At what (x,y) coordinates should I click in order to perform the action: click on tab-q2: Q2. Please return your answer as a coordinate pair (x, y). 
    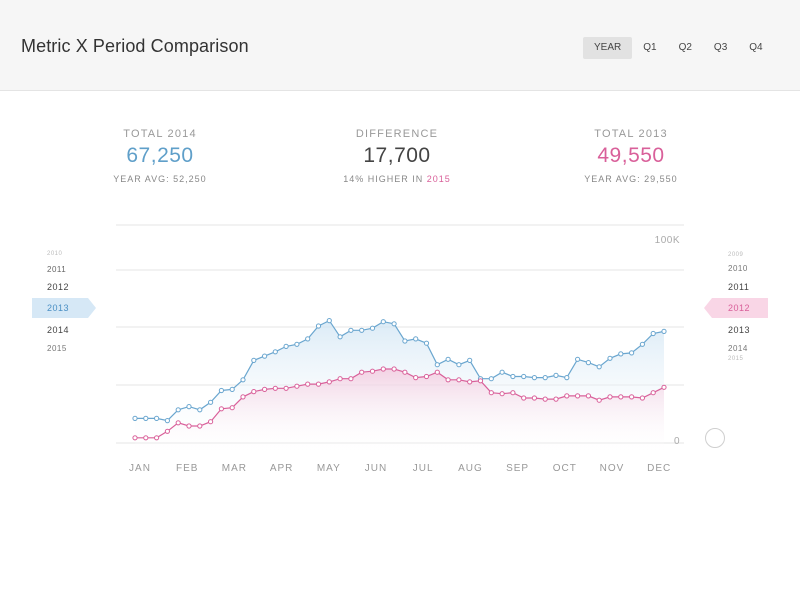
    Looking at the image, I should click on (685, 47).